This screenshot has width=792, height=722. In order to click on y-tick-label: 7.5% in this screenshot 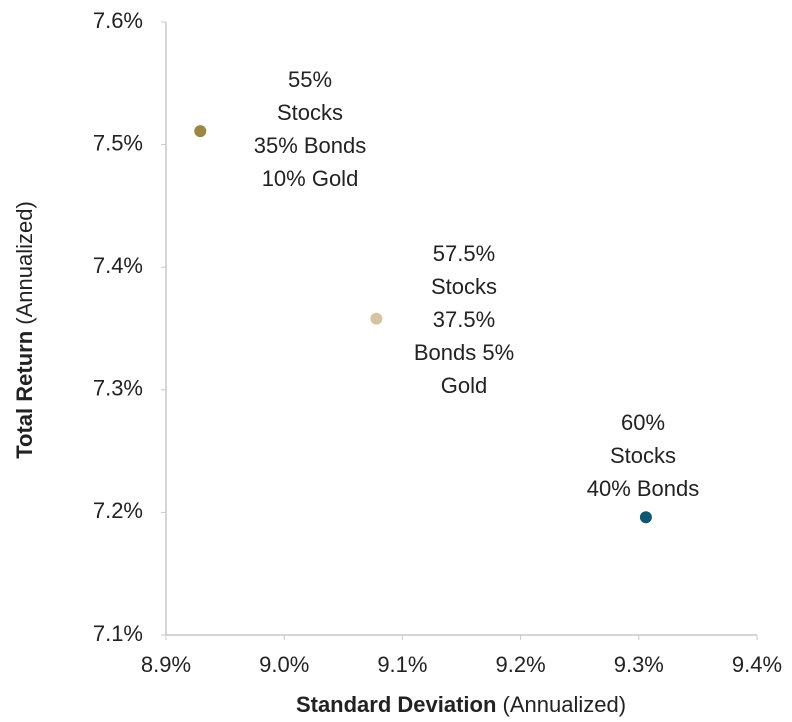, I will do `click(118, 142)`.